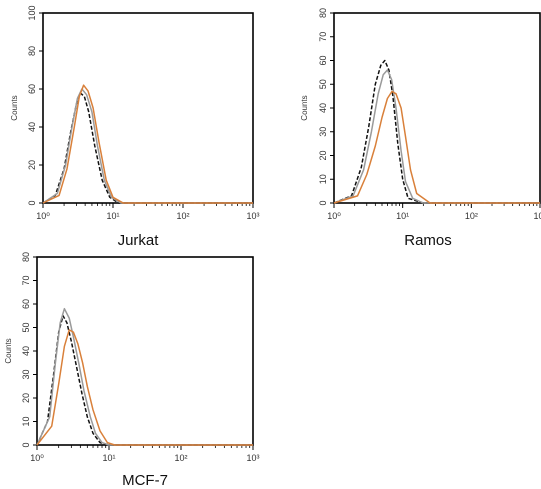  I want to click on y-tick-labels: 0 20 40 60 80 100, so click(32, 105).